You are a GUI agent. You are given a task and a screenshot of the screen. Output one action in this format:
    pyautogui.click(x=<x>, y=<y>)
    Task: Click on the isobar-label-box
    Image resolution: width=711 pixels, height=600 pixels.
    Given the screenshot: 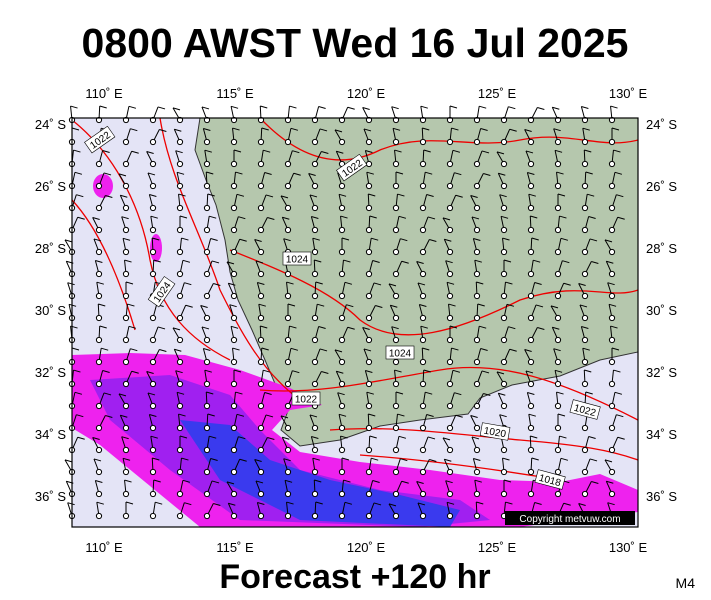 What is the action you would take?
    pyautogui.click(x=585, y=409)
    